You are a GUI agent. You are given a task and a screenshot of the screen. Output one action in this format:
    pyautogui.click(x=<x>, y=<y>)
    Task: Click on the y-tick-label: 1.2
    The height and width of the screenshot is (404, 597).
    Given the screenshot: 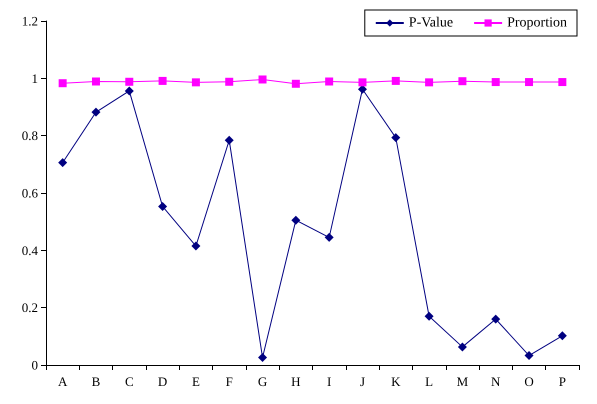 What is the action you would take?
    pyautogui.click(x=30, y=21)
    